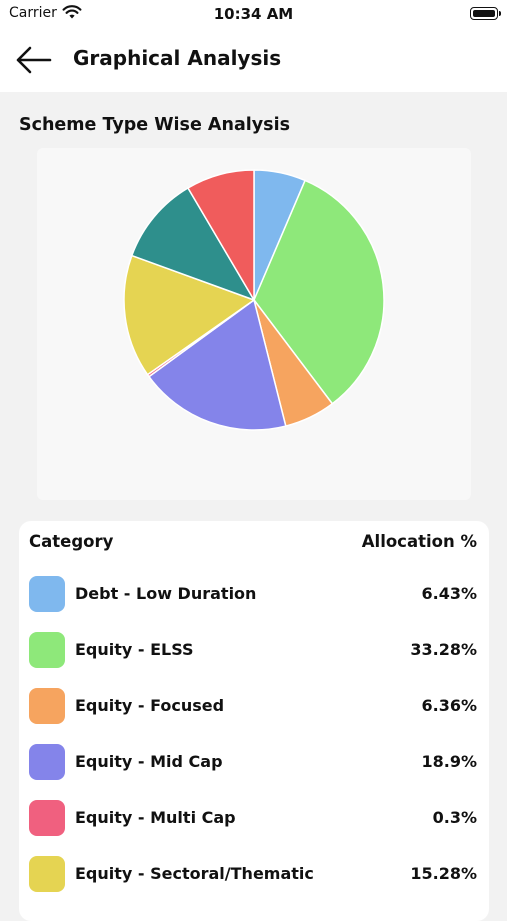 The height and width of the screenshot is (921, 507). I want to click on section-title: Scheme Type Wise Analysis, so click(154, 125).